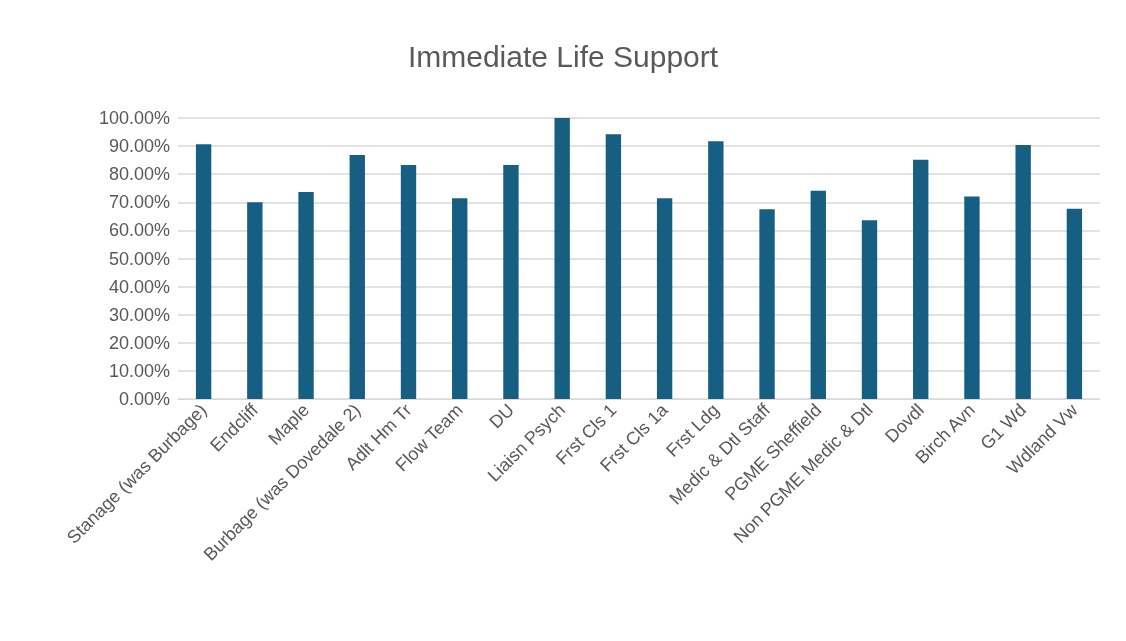  I want to click on y-tick-label: 50.00%, so click(139, 258).